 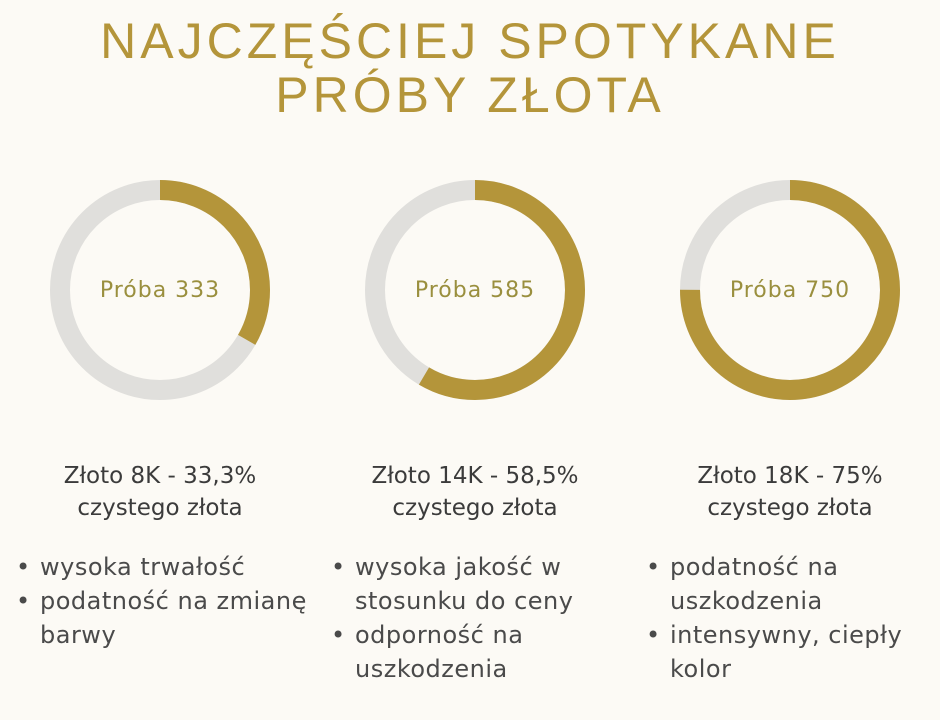 I want to click on donut-chart: Próba 333, so click(x=160, y=290).